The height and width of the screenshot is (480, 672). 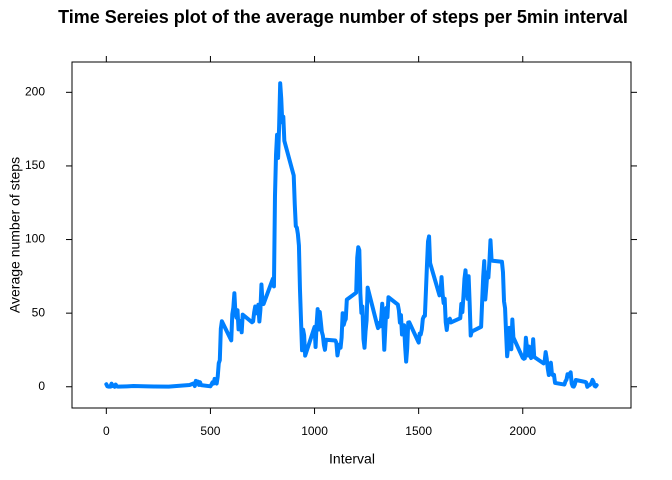 I want to click on y-tick-label: 0, so click(x=41, y=386).